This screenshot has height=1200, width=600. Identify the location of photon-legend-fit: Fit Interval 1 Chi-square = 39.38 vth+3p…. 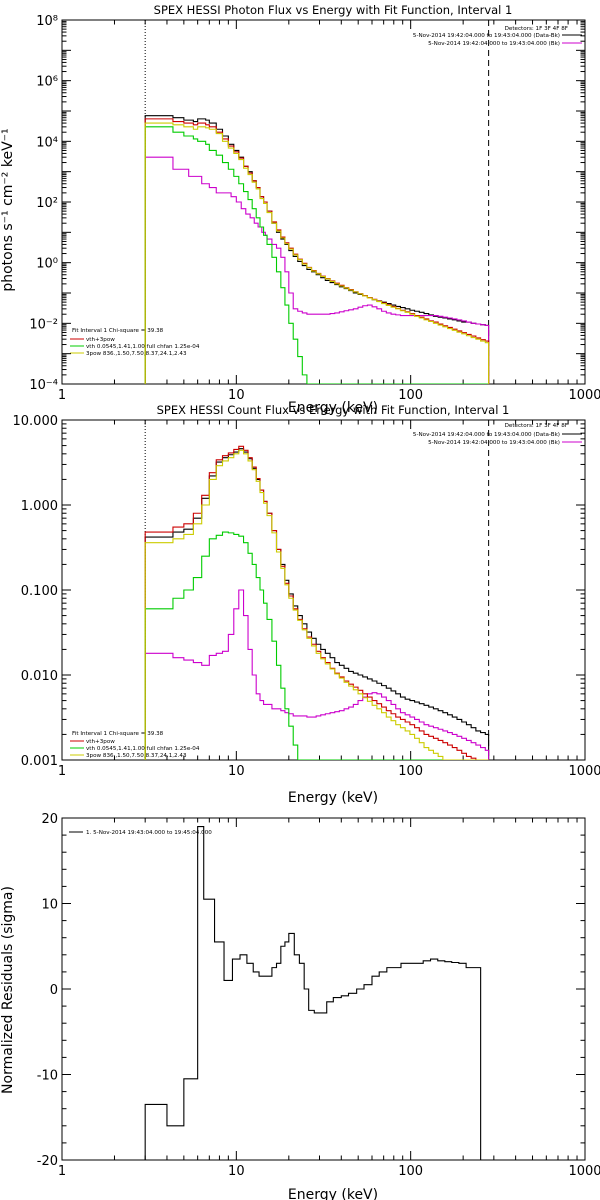
(135, 342).